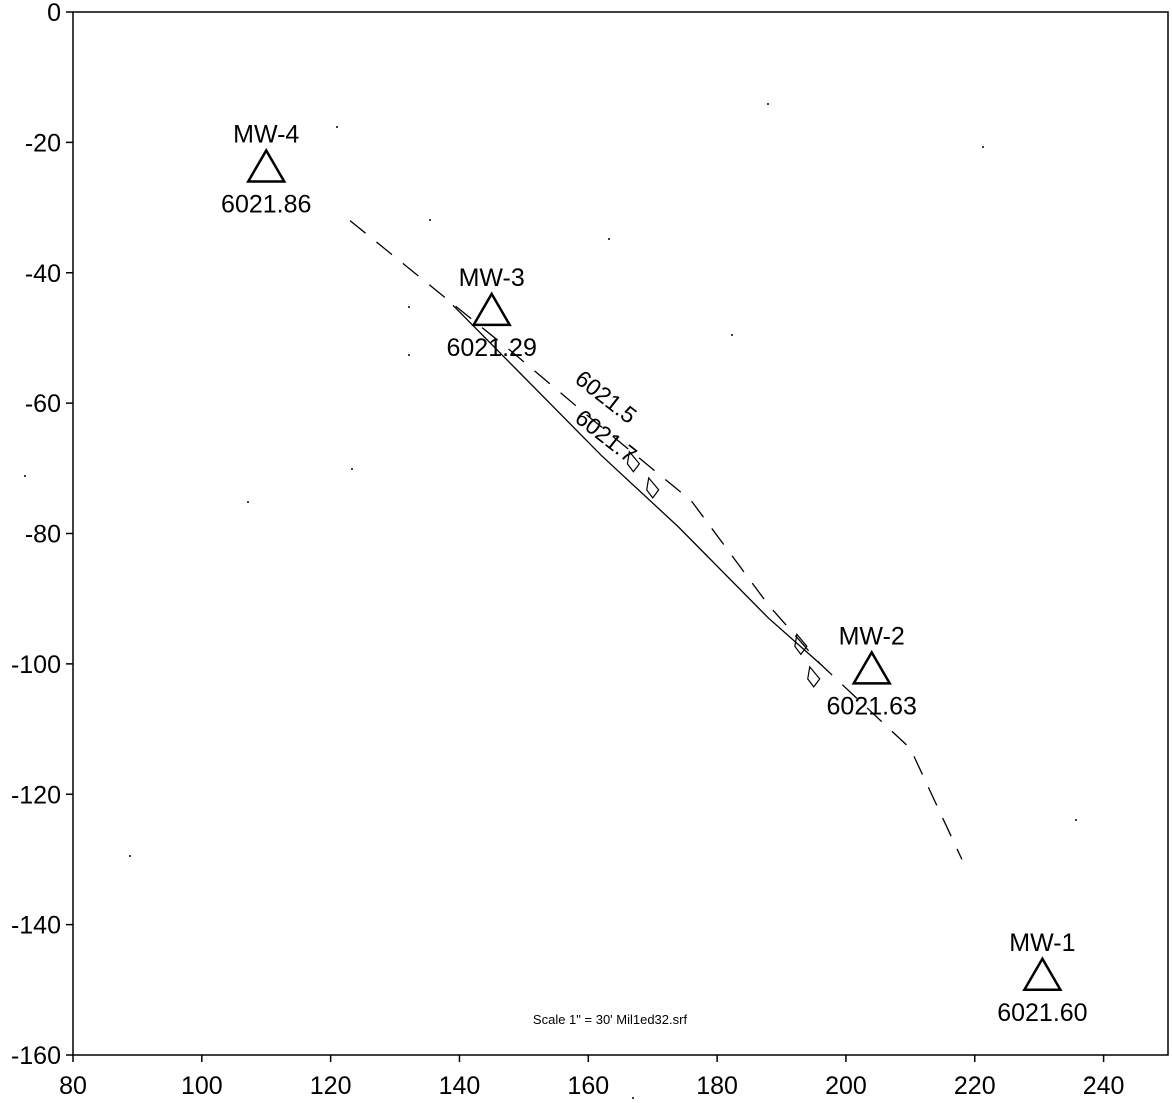 This screenshot has height=1103, width=1172. I want to click on y-tick-label: 0, so click(54, 13).